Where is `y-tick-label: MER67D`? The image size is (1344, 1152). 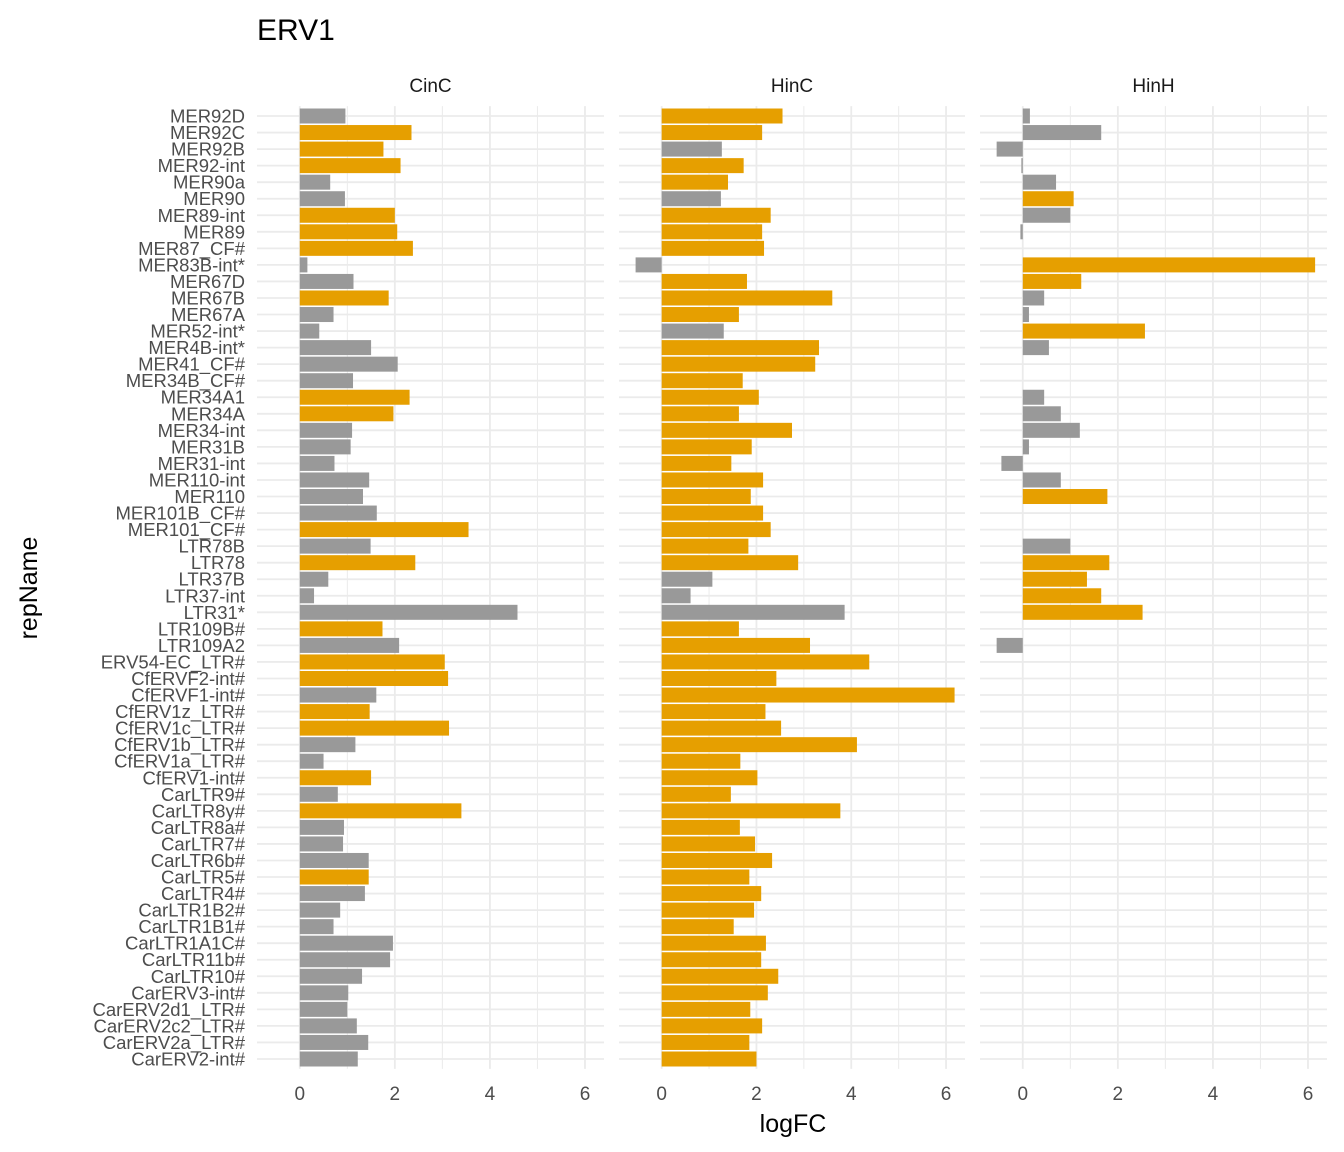
y-tick-label: MER67D is located at coordinates (207, 281).